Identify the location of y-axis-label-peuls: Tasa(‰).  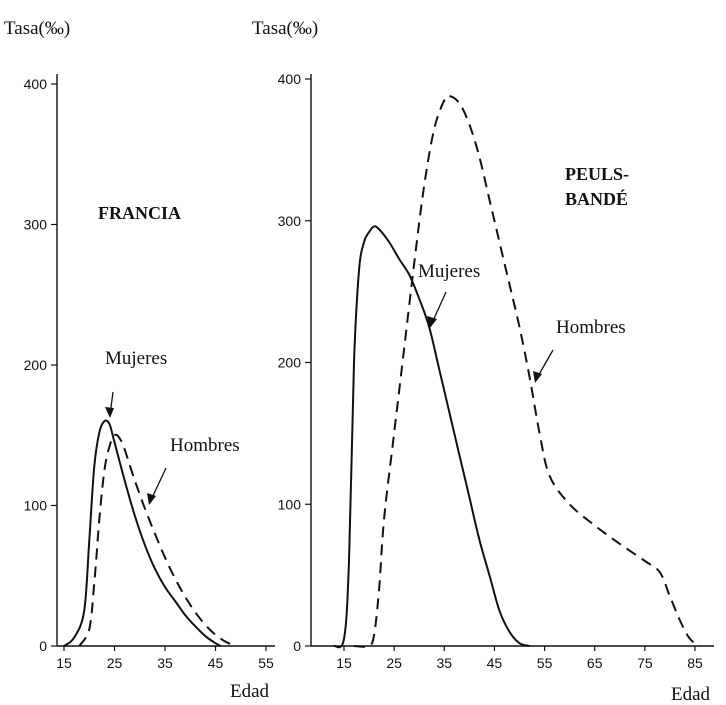
(285, 28).